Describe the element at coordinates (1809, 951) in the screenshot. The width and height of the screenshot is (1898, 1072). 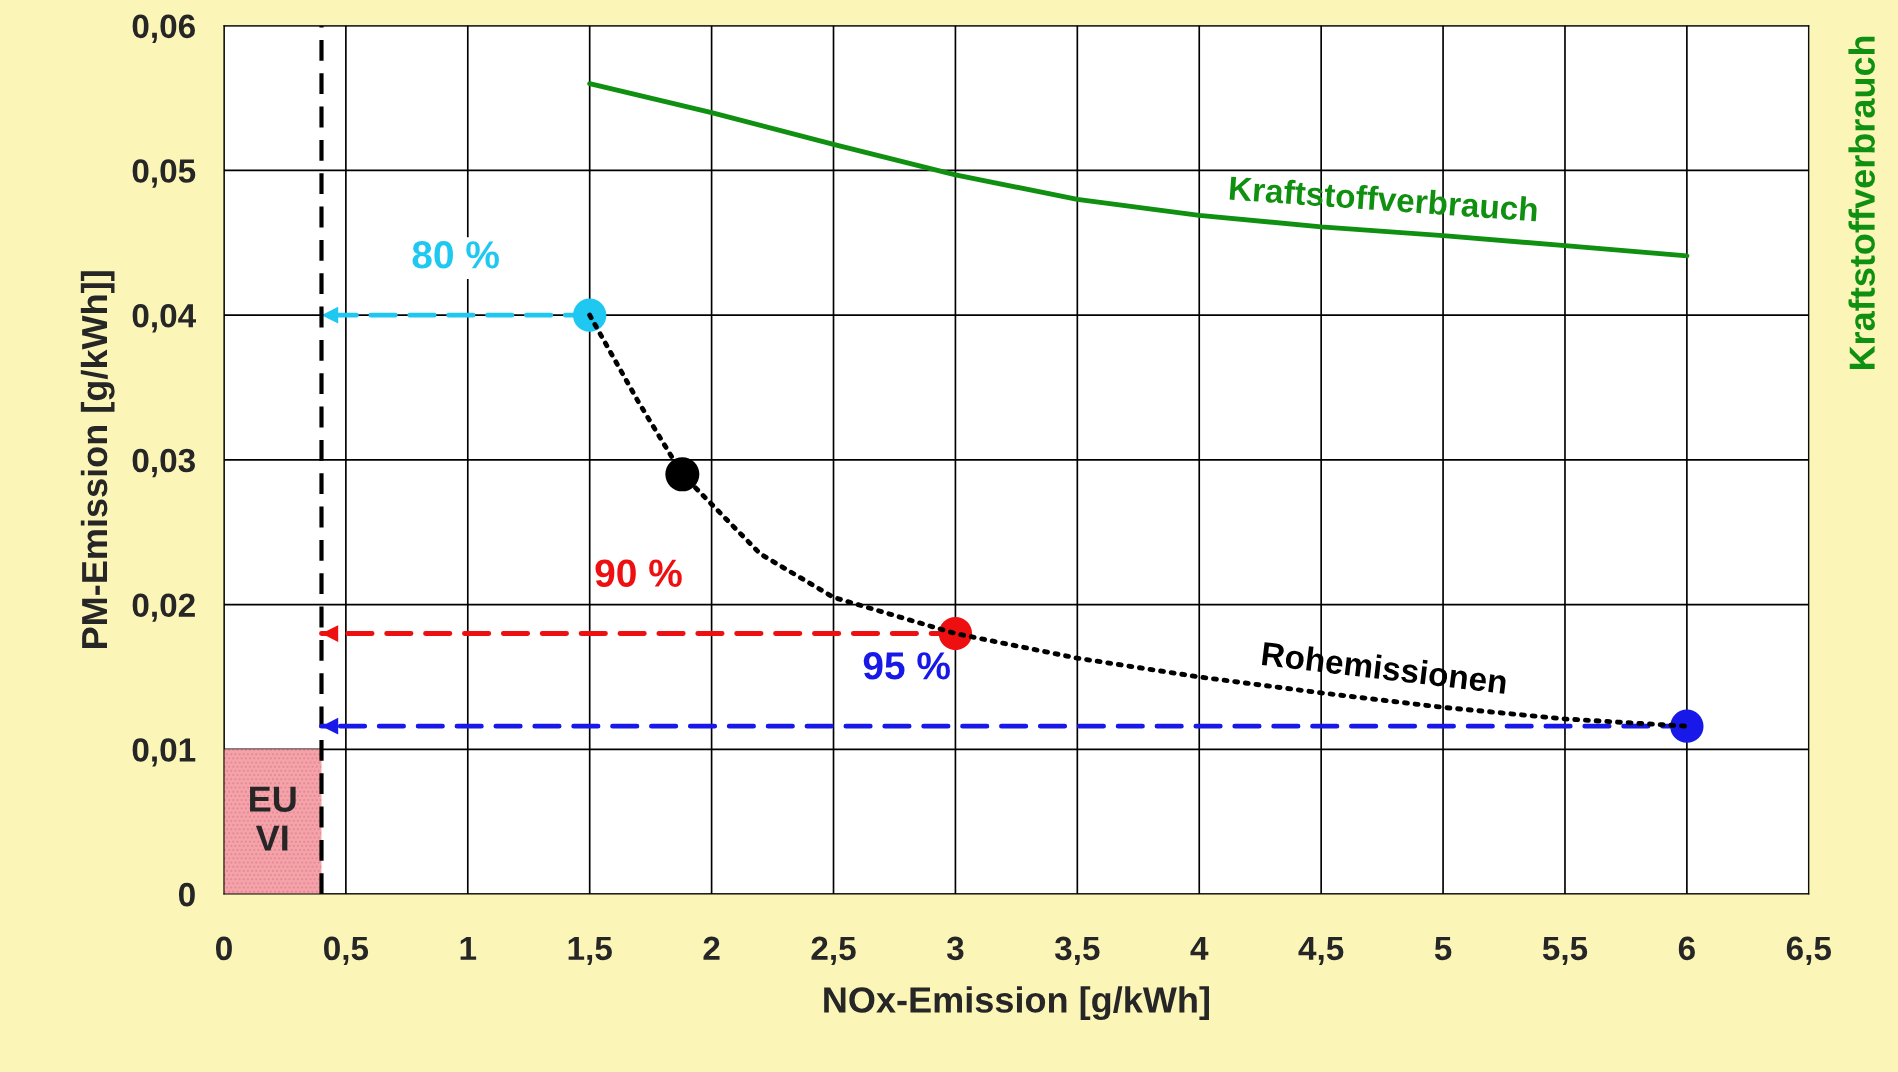
I see `x-tick-label: 6,5` at that location.